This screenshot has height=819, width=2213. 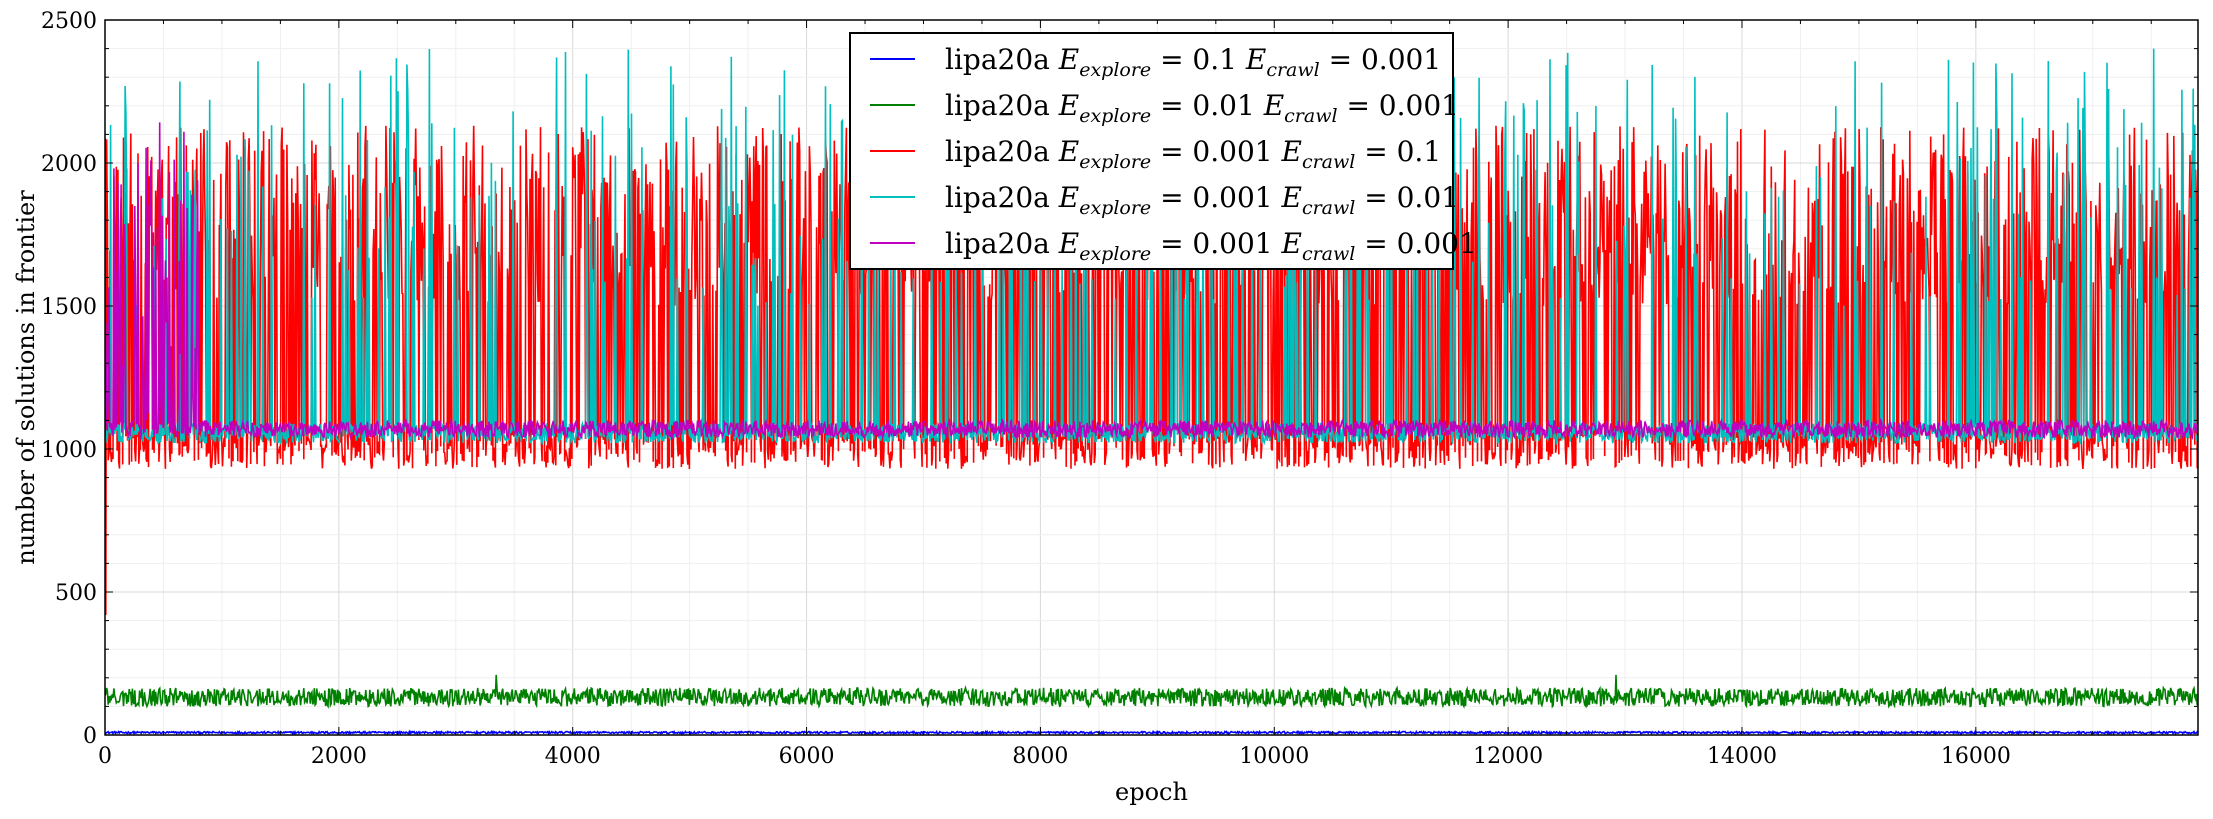 I want to click on y-axis-title: number of solutions in frontier, so click(x=26, y=377).